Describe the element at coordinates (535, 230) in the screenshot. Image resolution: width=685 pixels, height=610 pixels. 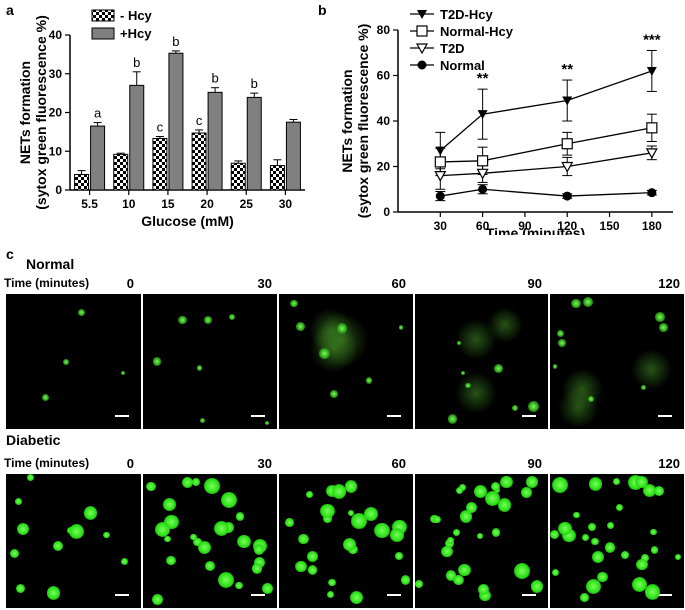
I see `x-axis-label: Time (minutes)` at that location.